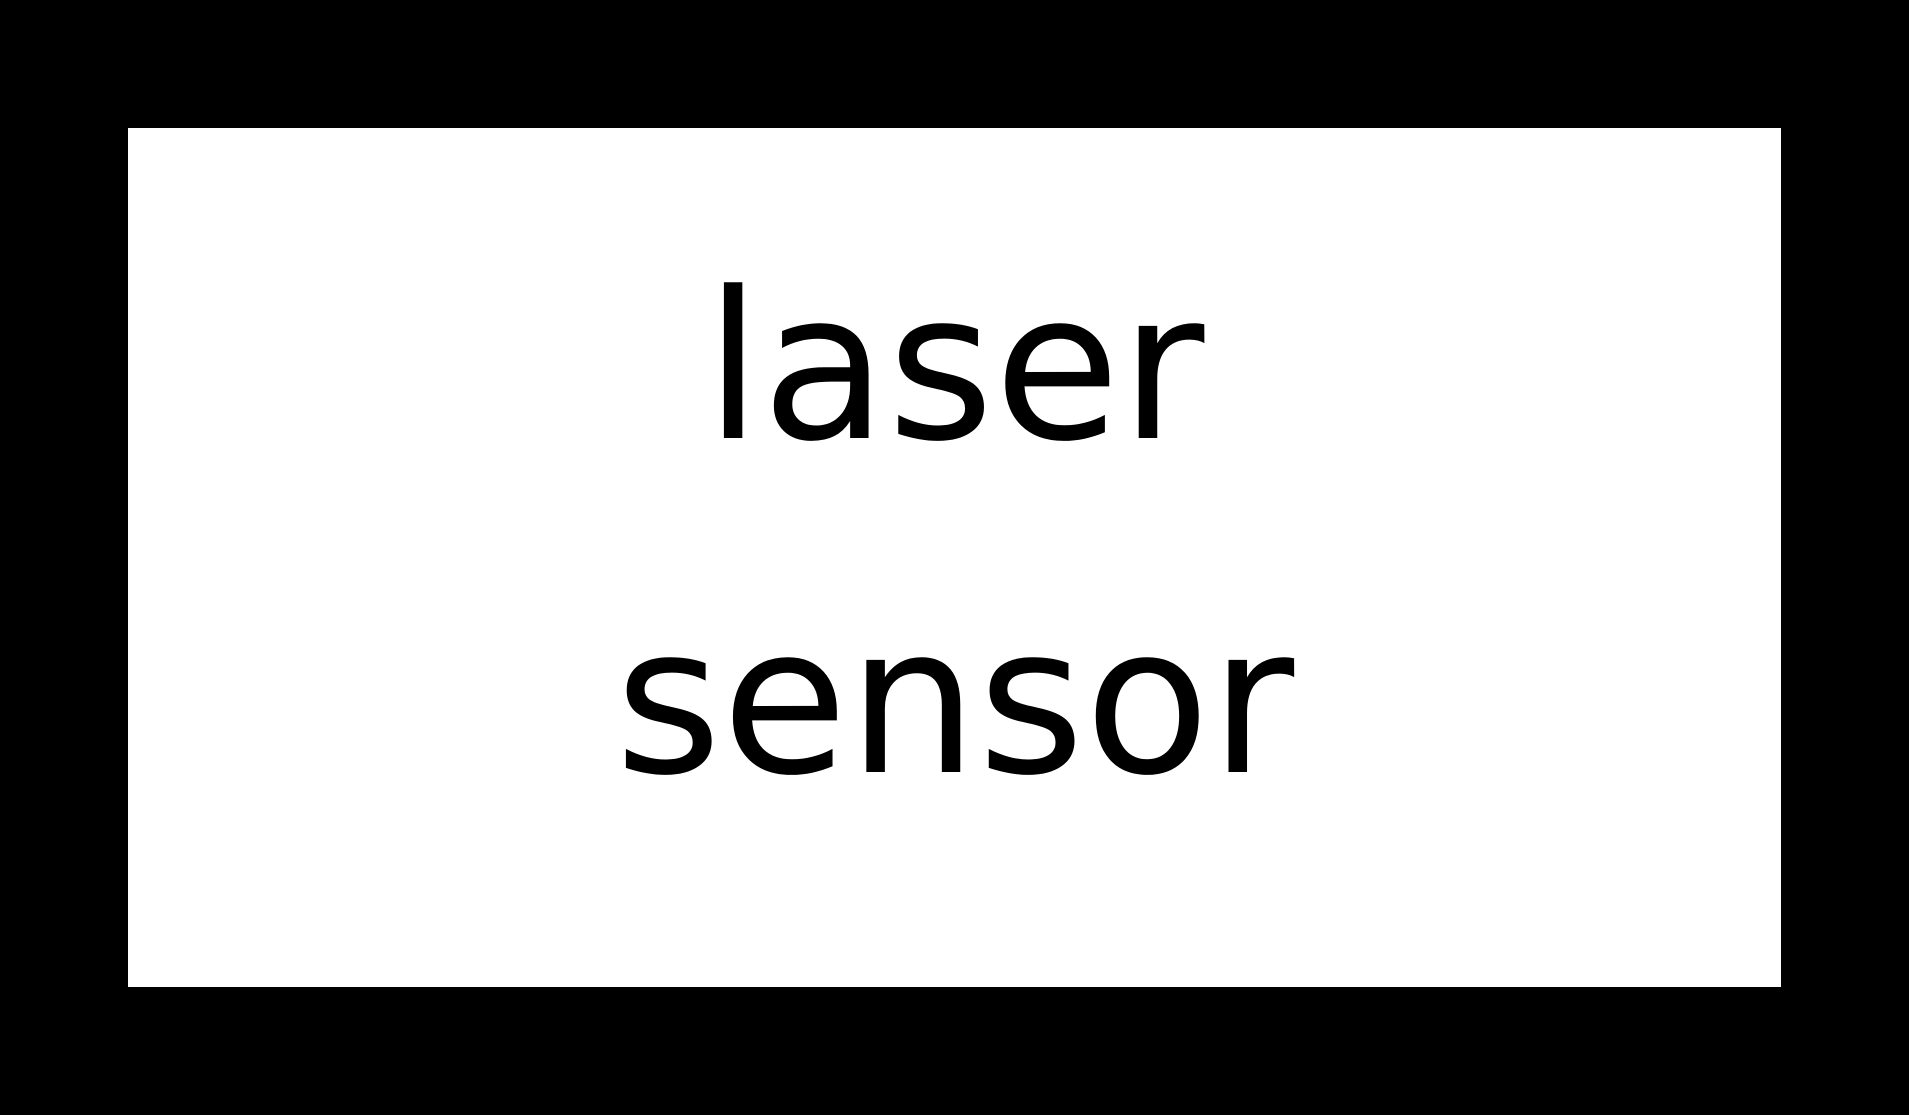  What do you see at coordinates (954, 368) in the screenshot?
I see `block-label-line-1: laser` at bounding box center [954, 368].